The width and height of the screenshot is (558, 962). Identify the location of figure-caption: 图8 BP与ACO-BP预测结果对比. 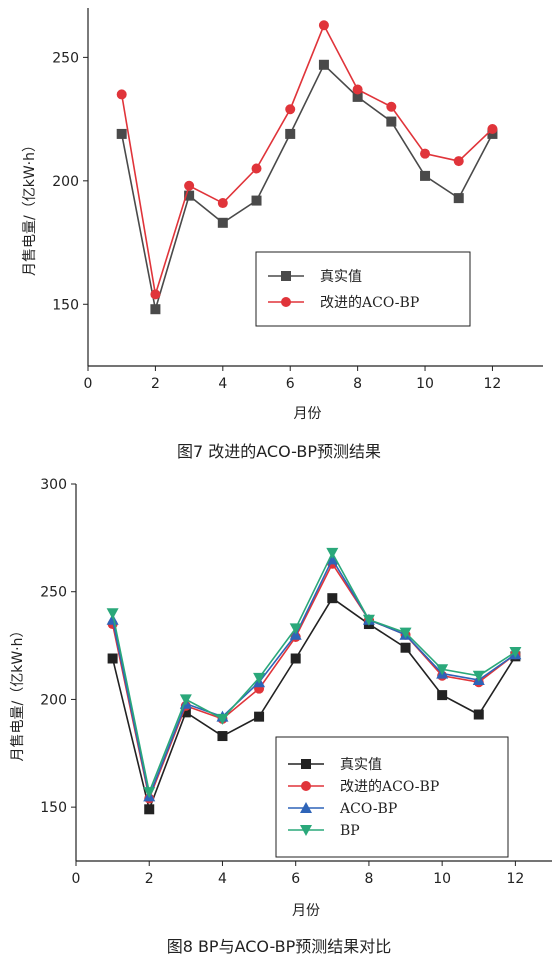
(279, 946).